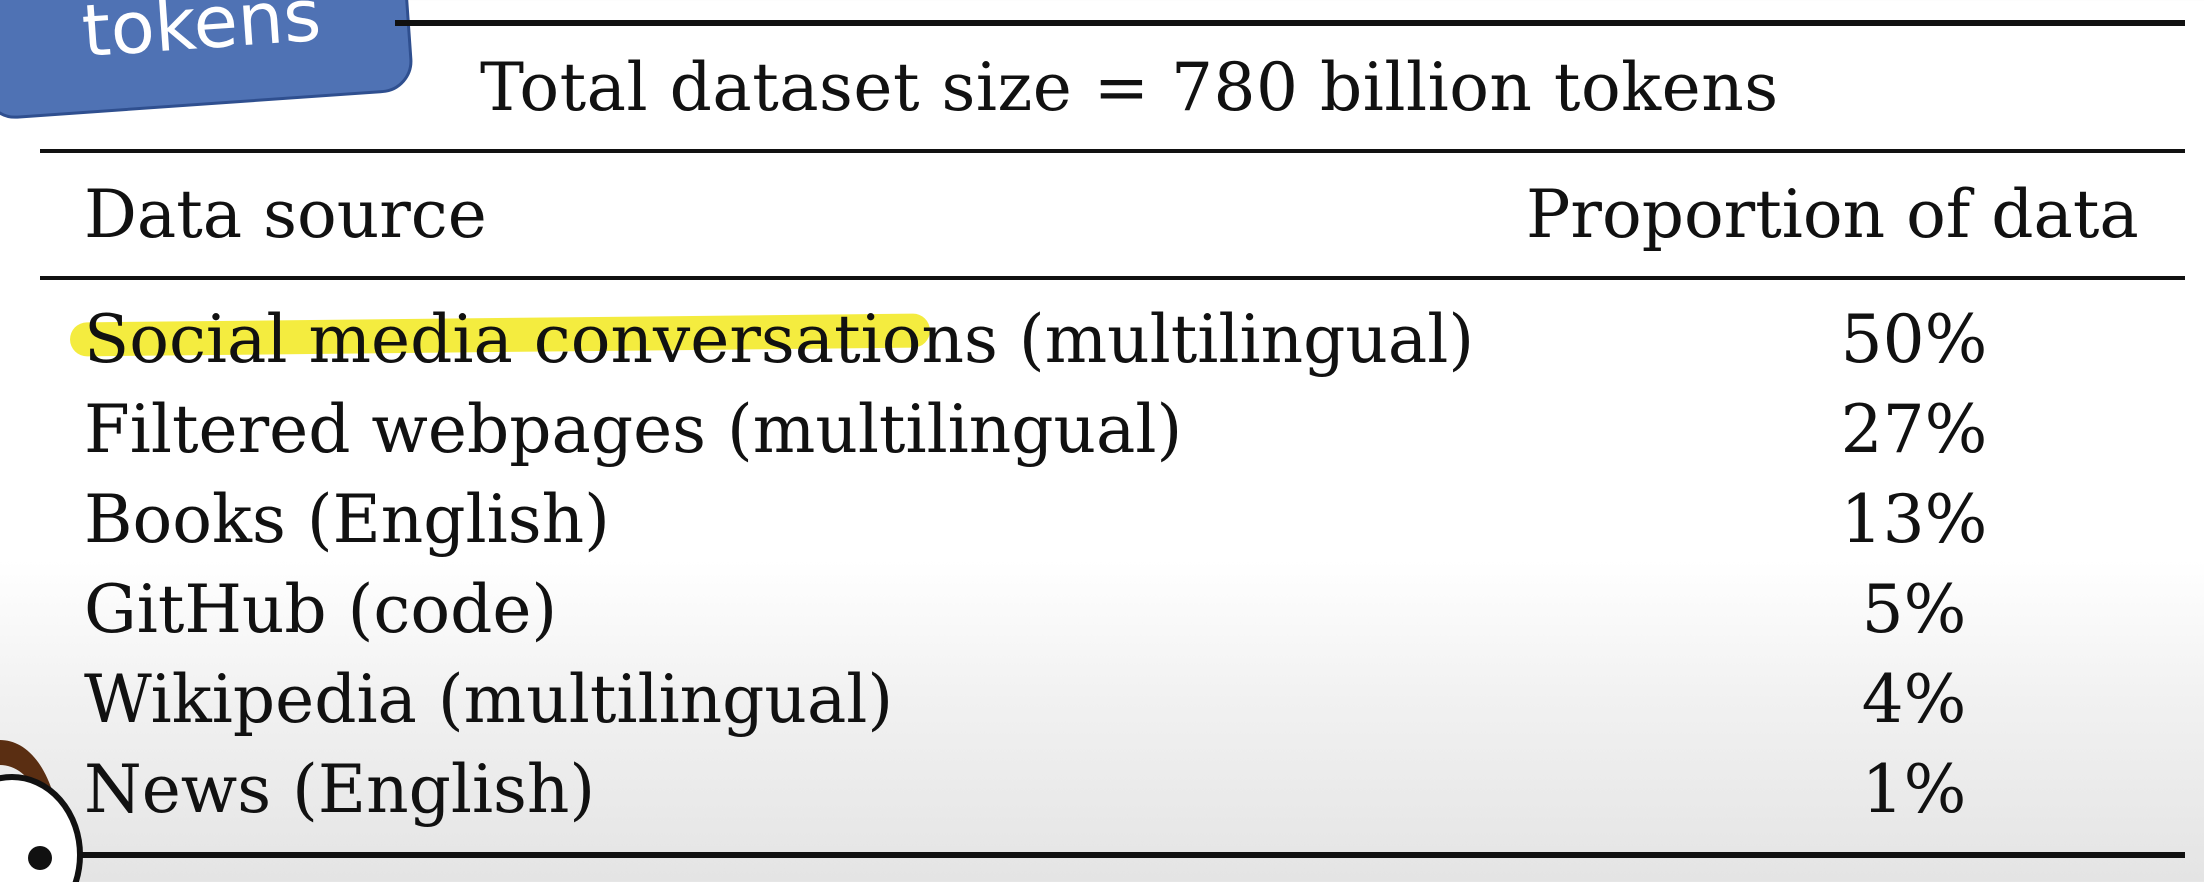 The height and width of the screenshot is (882, 2204). What do you see at coordinates (1124, 610) in the screenshot?
I see `table-row: GitHub (code) 5%` at bounding box center [1124, 610].